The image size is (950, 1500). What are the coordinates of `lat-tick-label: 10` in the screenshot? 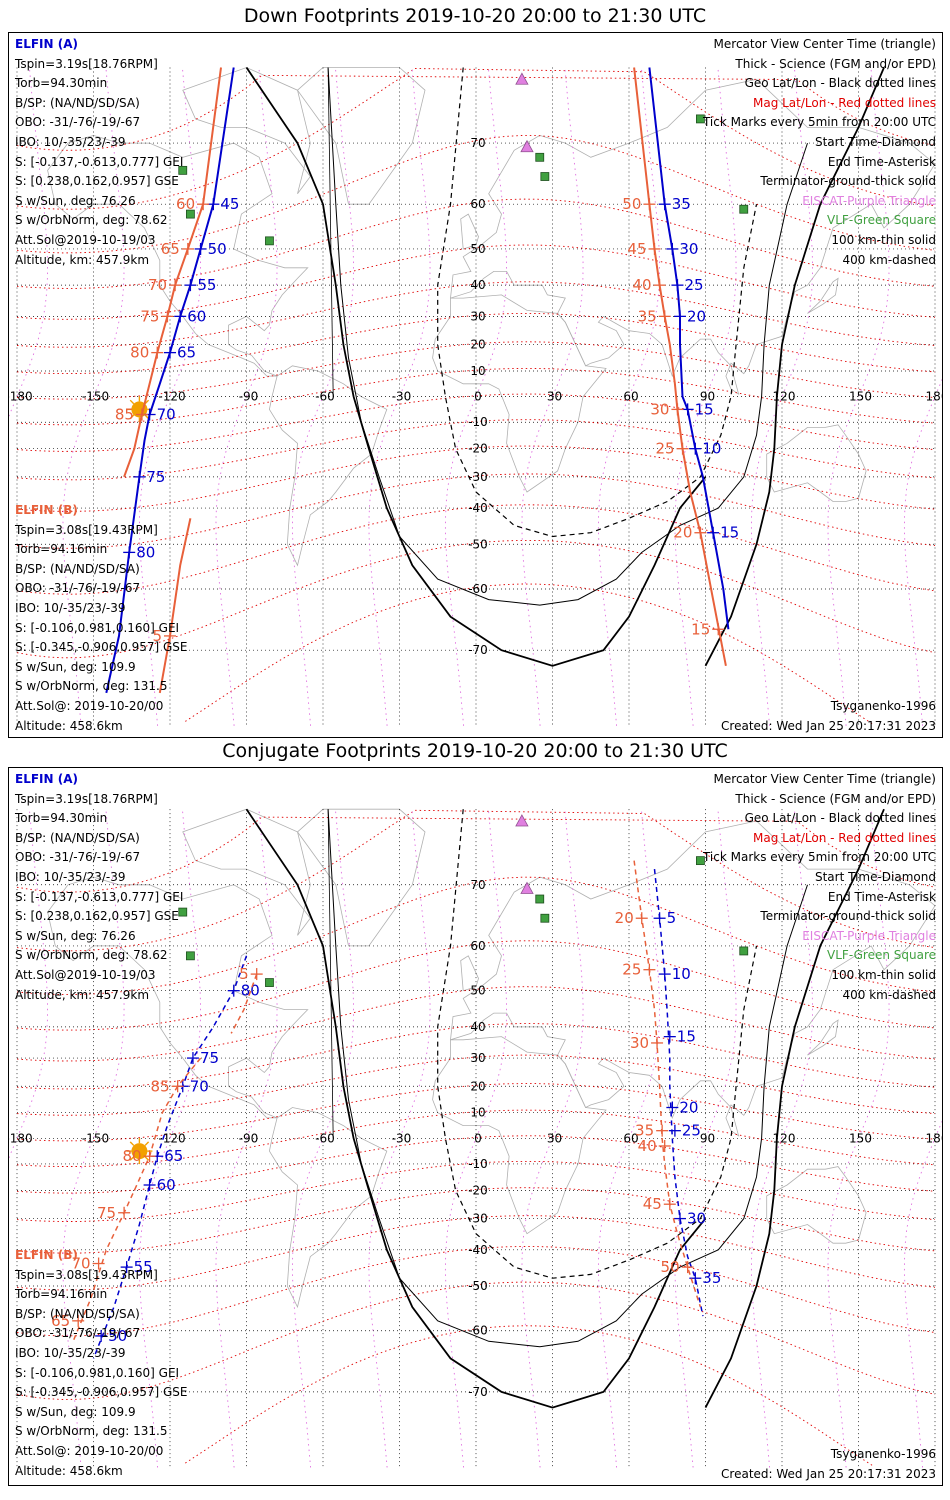 It's located at (477, 1113).